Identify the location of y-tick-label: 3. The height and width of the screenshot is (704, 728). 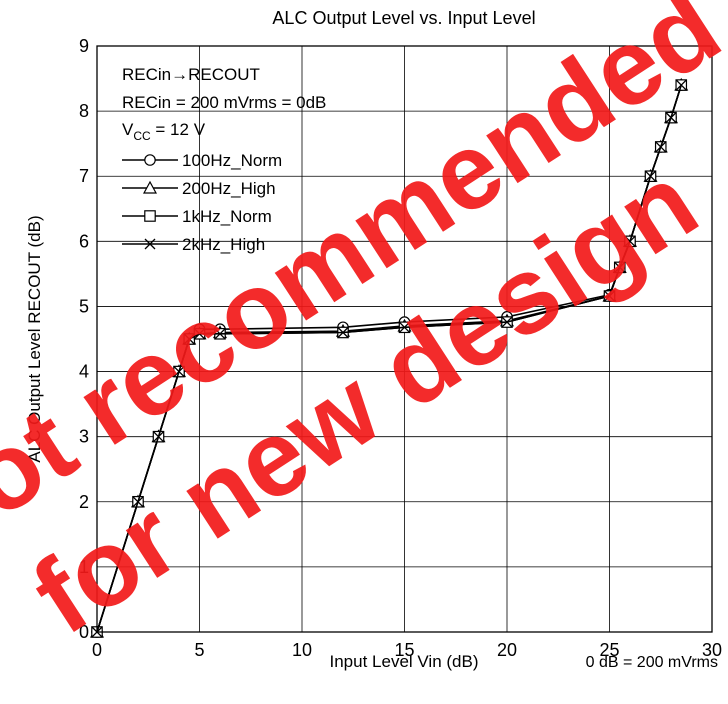
(84, 437).